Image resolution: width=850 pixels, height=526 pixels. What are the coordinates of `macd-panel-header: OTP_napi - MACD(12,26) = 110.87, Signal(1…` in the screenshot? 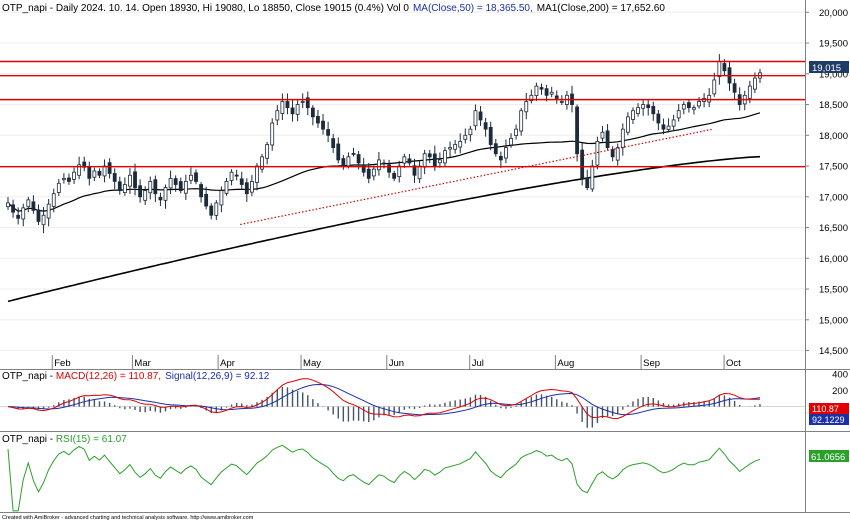 It's located at (136, 376).